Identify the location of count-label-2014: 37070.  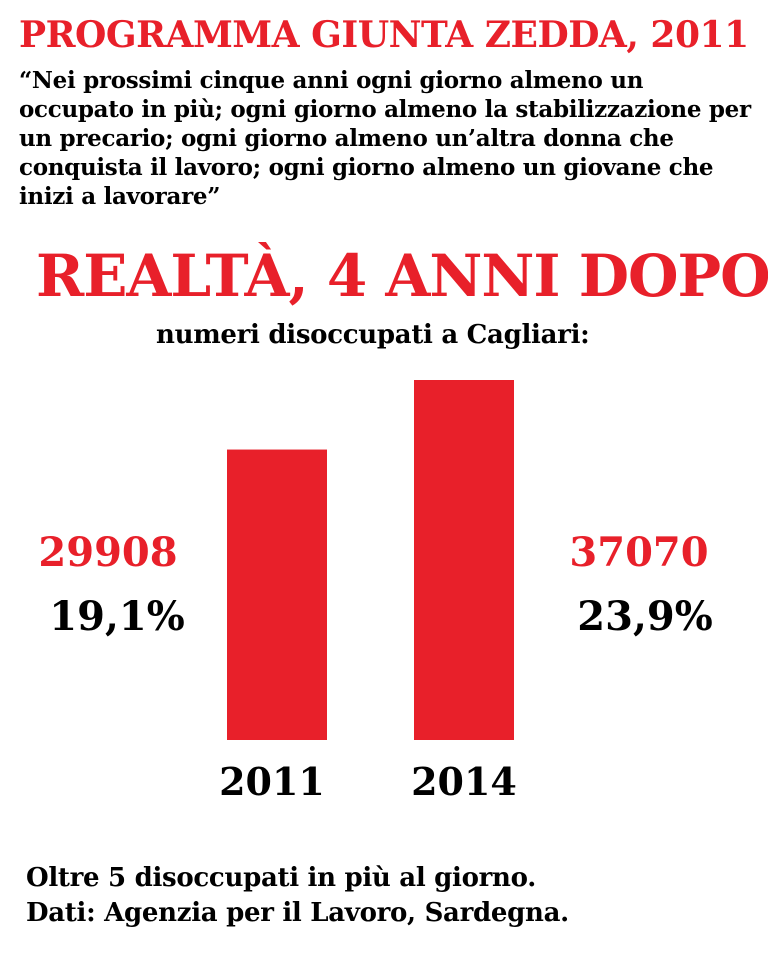
(638, 552).